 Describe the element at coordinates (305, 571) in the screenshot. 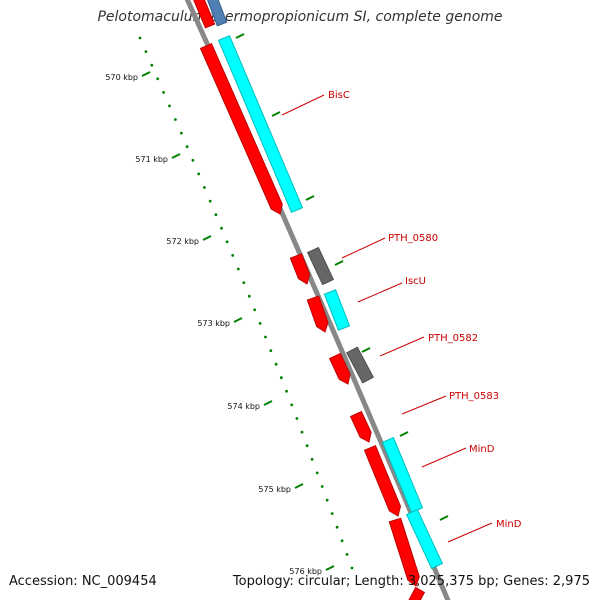

I see `kbp-label: 576 kbp` at that location.